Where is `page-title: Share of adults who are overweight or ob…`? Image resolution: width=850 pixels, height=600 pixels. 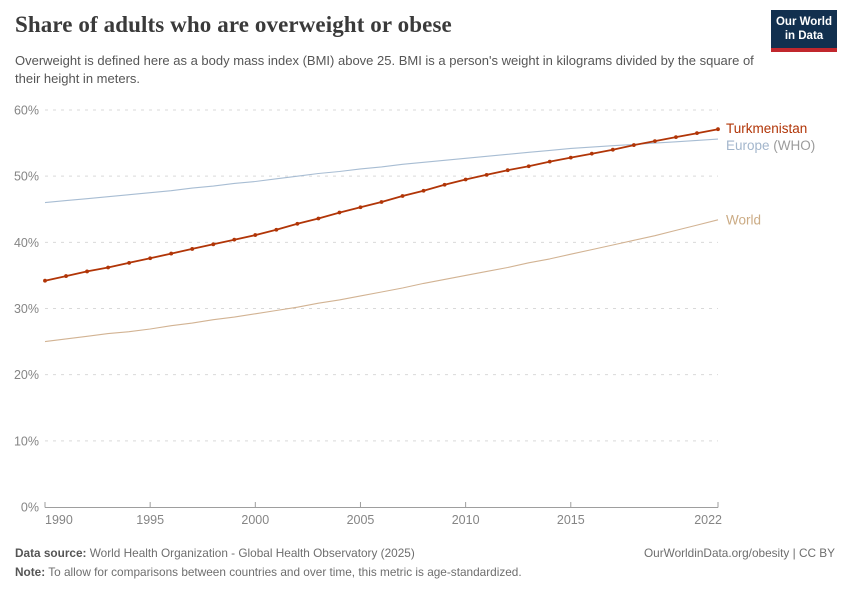
page-title: Share of adults who are overweight or ob… is located at coordinates (233, 24).